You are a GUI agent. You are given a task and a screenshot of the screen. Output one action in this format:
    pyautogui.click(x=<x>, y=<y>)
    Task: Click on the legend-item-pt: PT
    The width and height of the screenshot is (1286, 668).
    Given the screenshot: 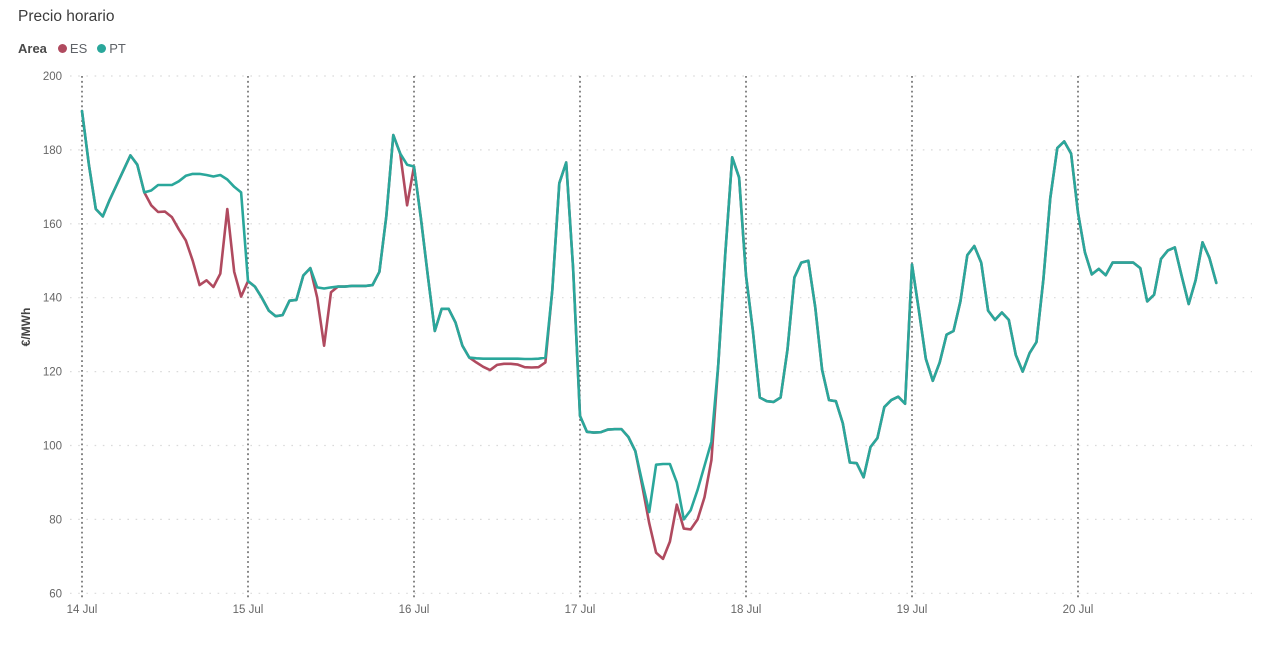 What is the action you would take?
    pyautogui.click(x=111, y=48)
    